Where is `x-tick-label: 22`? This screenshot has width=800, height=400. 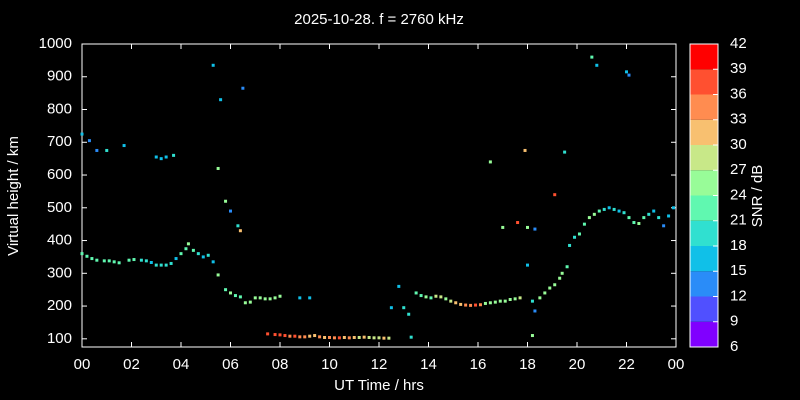
x-tick-label: 22 is located at coordinates (626, 364).